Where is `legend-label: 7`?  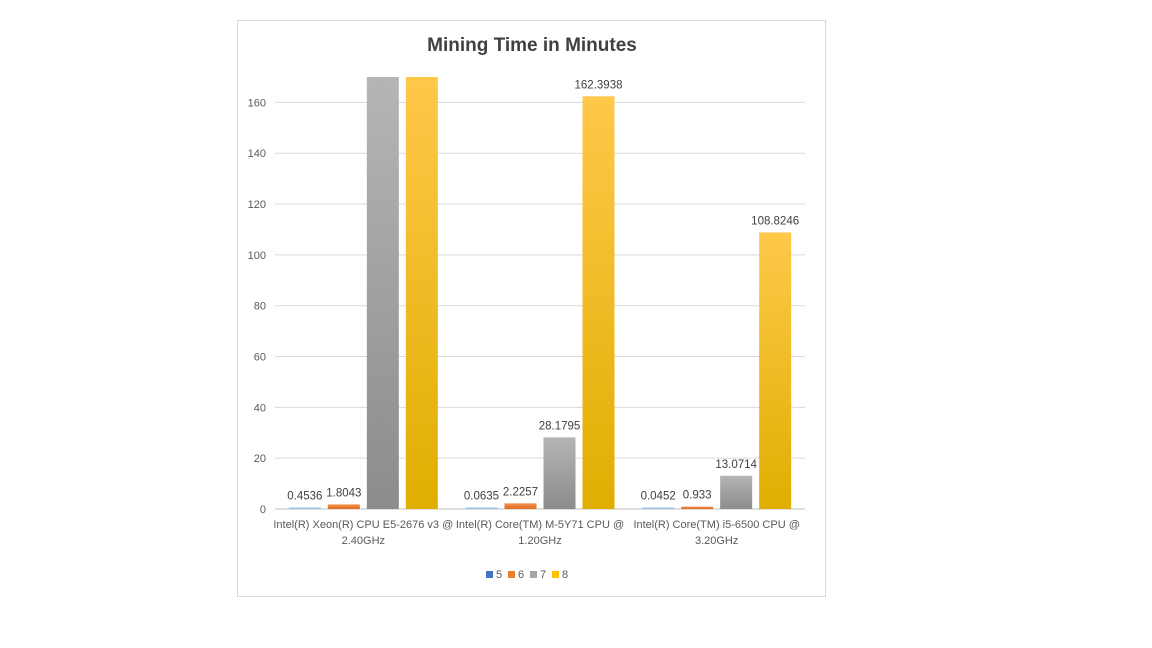
legend-label: 7 is located at coordinates (543, 575).